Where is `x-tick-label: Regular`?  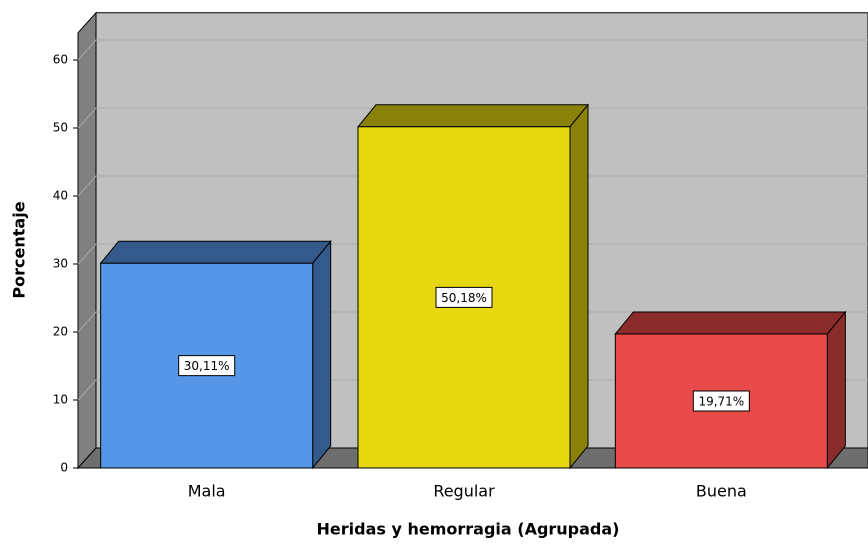 x-tick-label: Regular is located at coordinates (464, 491).